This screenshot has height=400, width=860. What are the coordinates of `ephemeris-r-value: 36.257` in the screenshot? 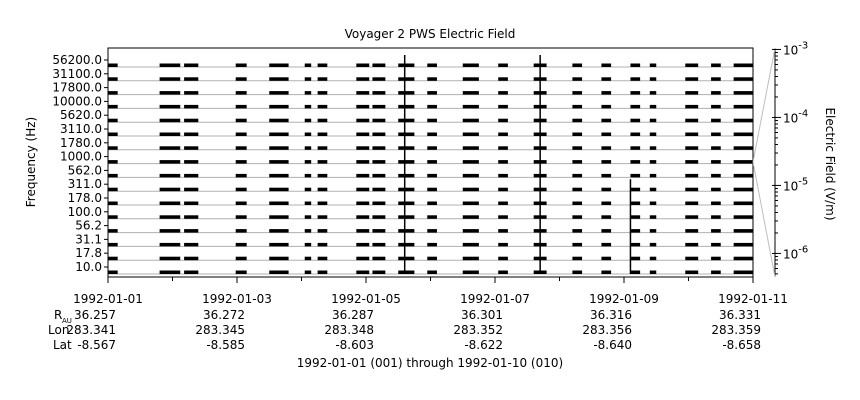 It's located at (95, 315).